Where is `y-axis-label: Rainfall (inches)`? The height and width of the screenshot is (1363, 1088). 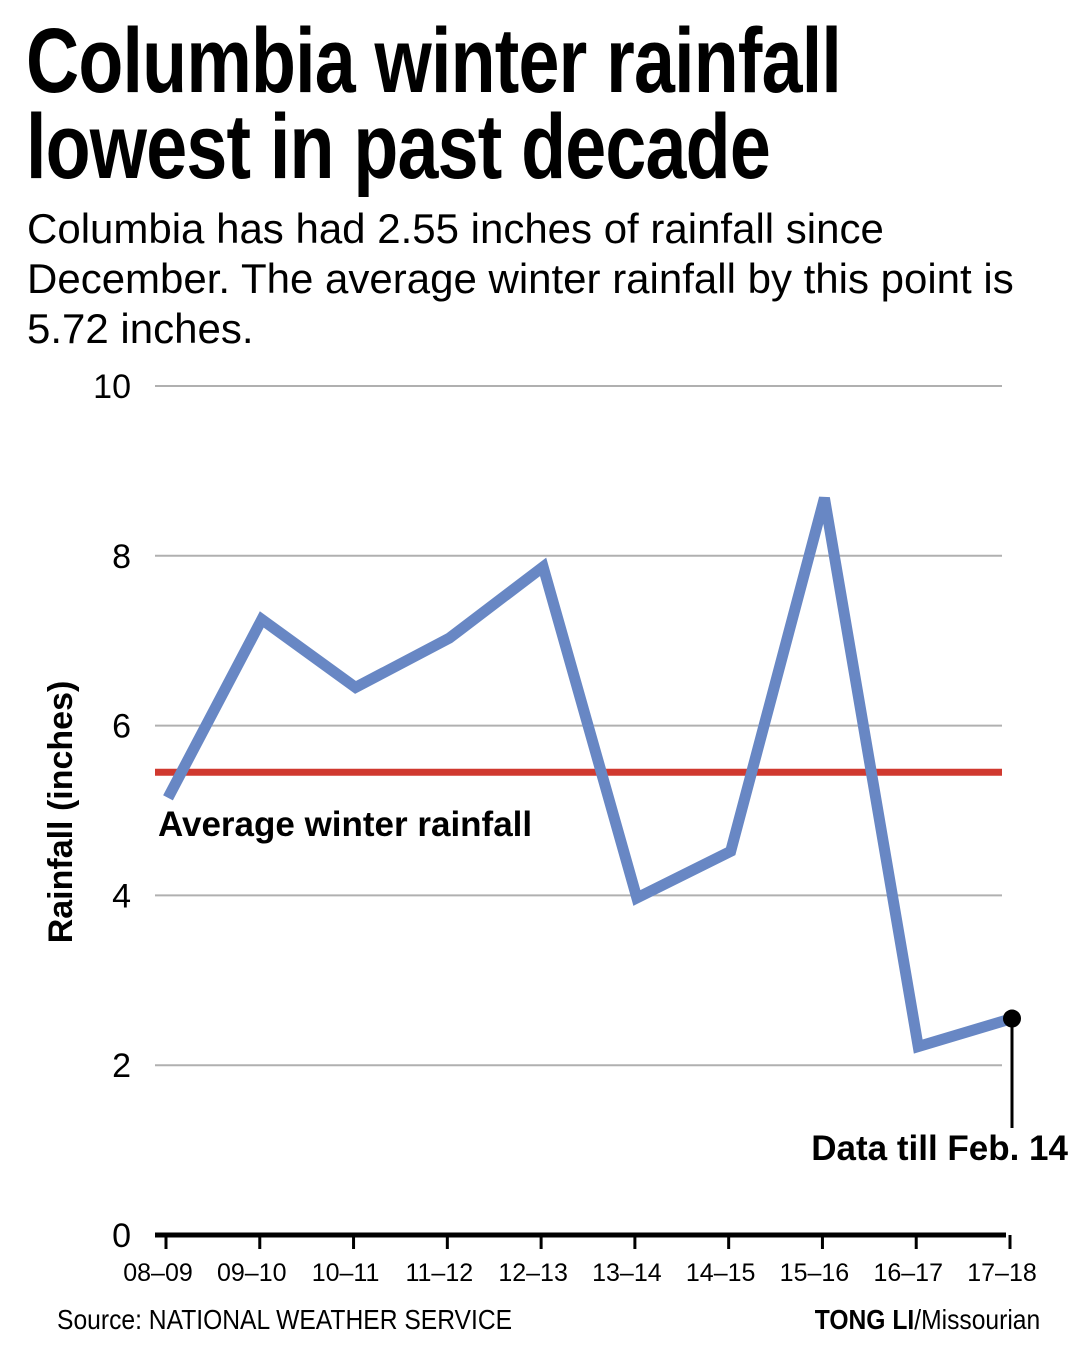 y-axis-label: Rainfall (inches) is located at coordinates (61, 812).